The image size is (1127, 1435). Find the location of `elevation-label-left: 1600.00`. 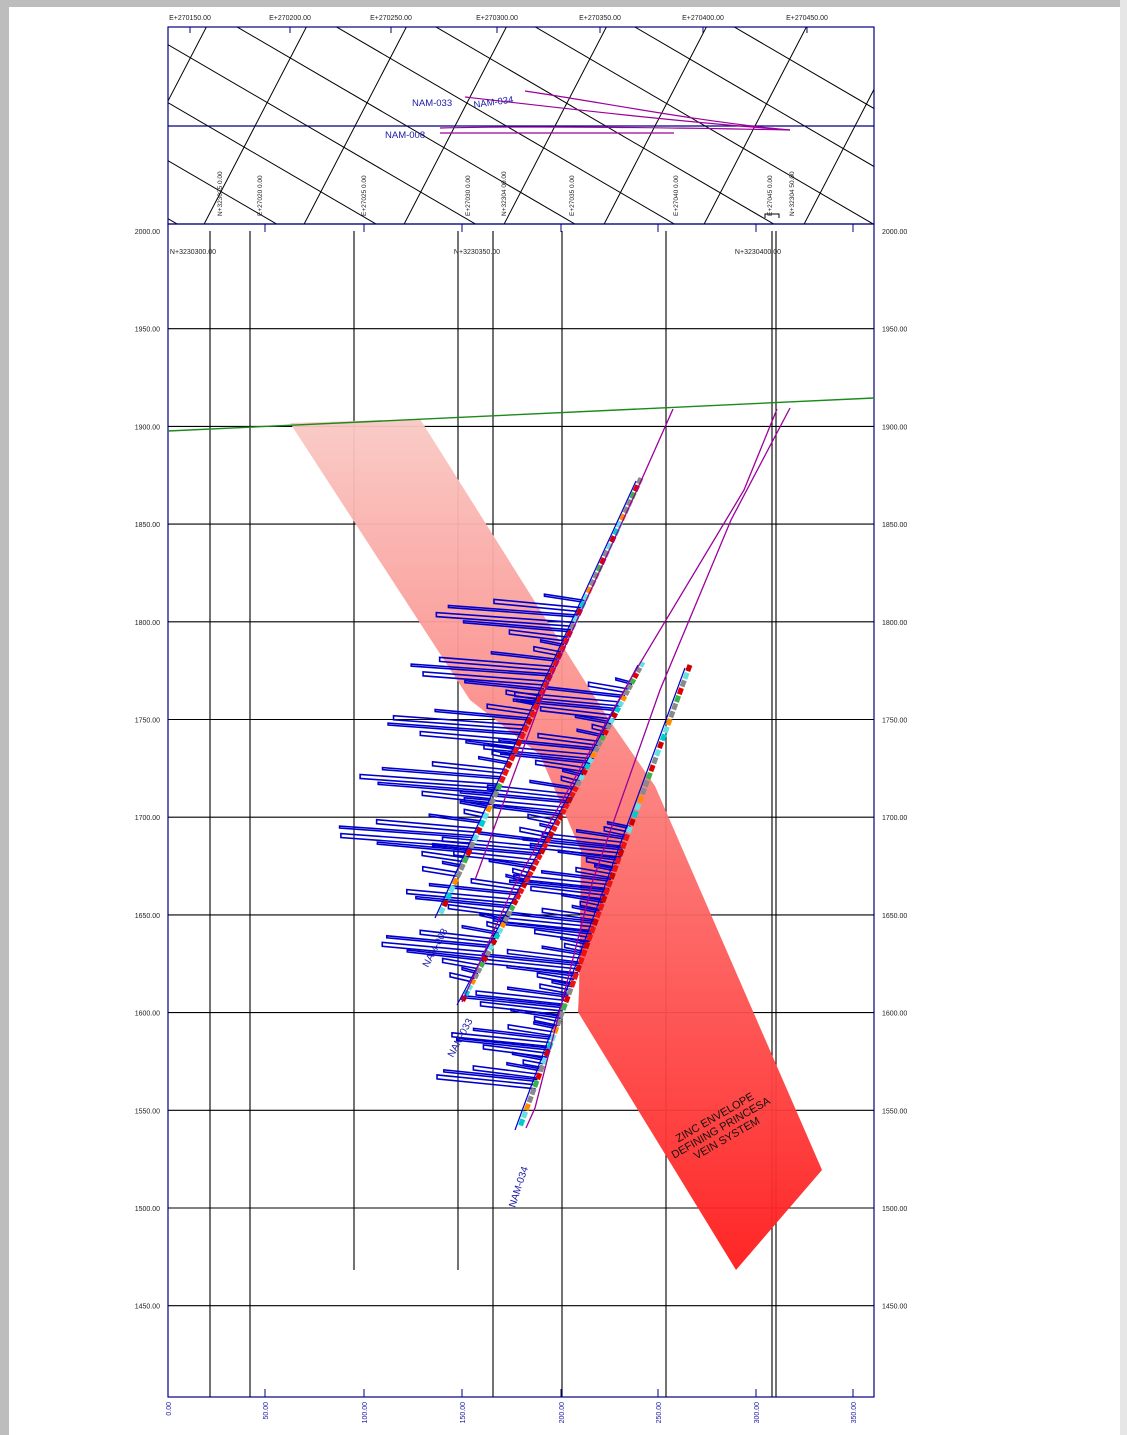

elevation-label-left: 1600.00 is located at coordinates (147, 1014).